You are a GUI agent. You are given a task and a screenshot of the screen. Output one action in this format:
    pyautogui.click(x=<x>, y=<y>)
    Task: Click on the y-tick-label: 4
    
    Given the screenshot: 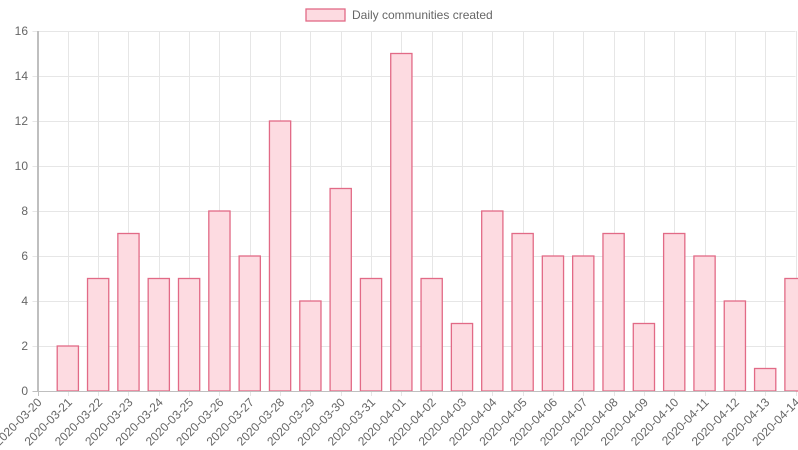 What is the action you would take?
    pyautogui.click(x=24, y=301)
    